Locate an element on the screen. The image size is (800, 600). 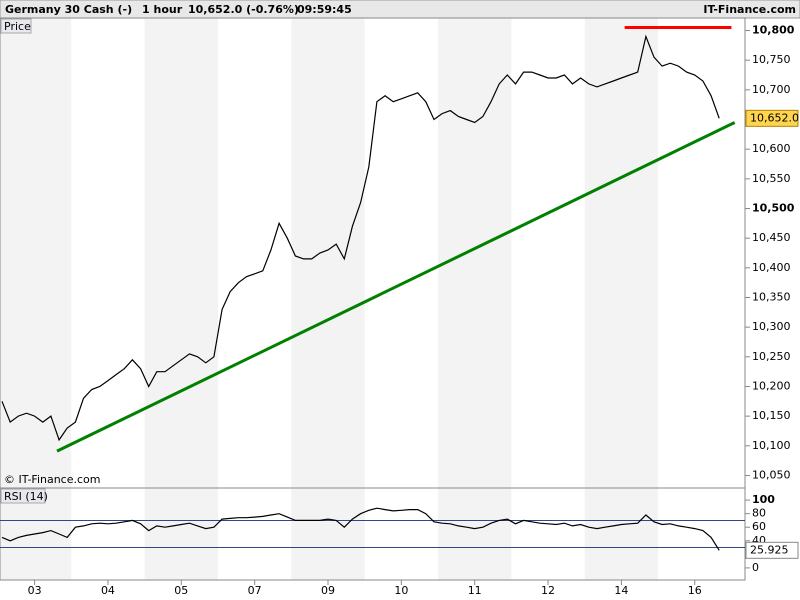
x-tick-label: 09 is located at coordinates (328, 590).